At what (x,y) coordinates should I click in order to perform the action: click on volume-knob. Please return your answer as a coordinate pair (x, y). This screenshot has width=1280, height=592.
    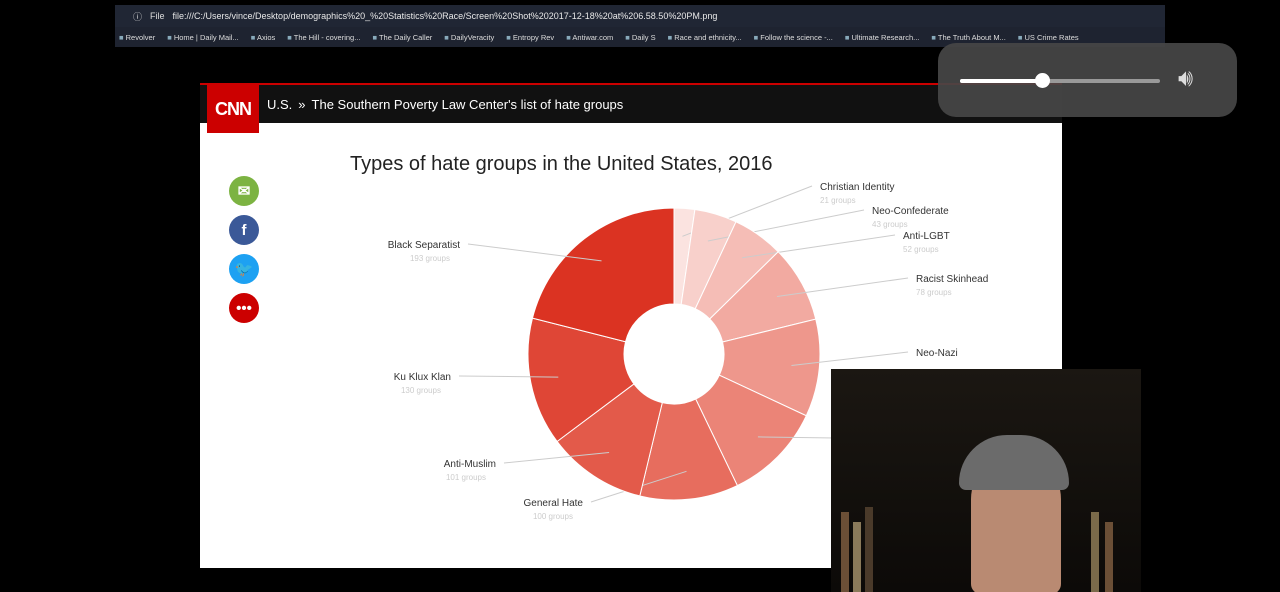
    Looking at the image, I should click on (1042, 80).